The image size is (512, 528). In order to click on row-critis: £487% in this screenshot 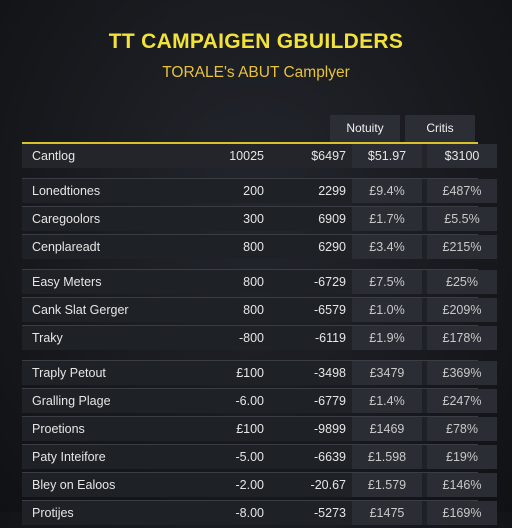, I will do `click(462, 191)`.